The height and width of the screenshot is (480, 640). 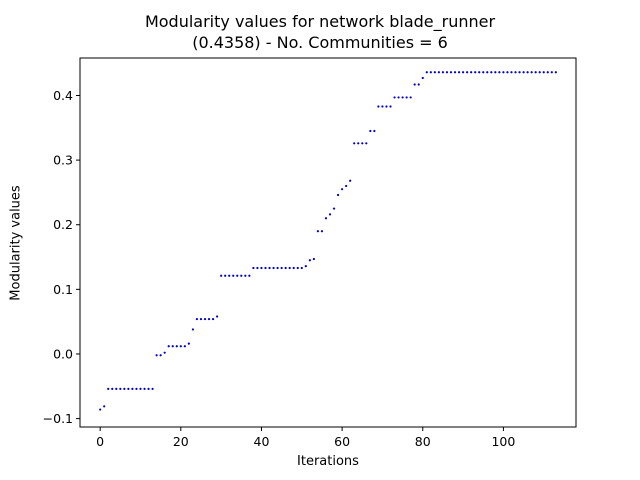 What do you see at coordinates (58, 418) in the screenshot?
I see `y-tick-label: −0.1` at bounding box center [58, 418].